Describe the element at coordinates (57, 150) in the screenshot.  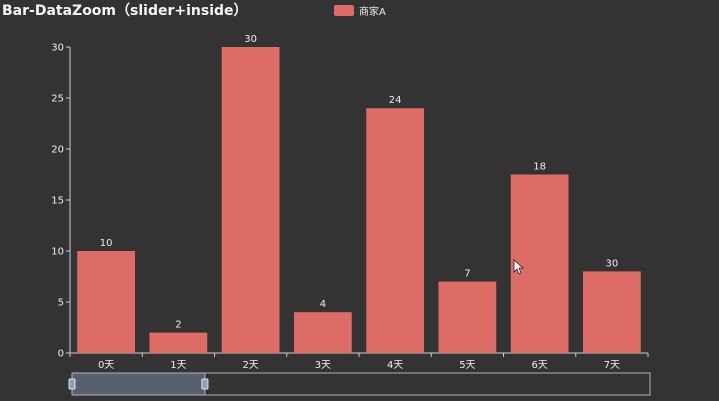
I see `y-tick-label: 20` at that location.